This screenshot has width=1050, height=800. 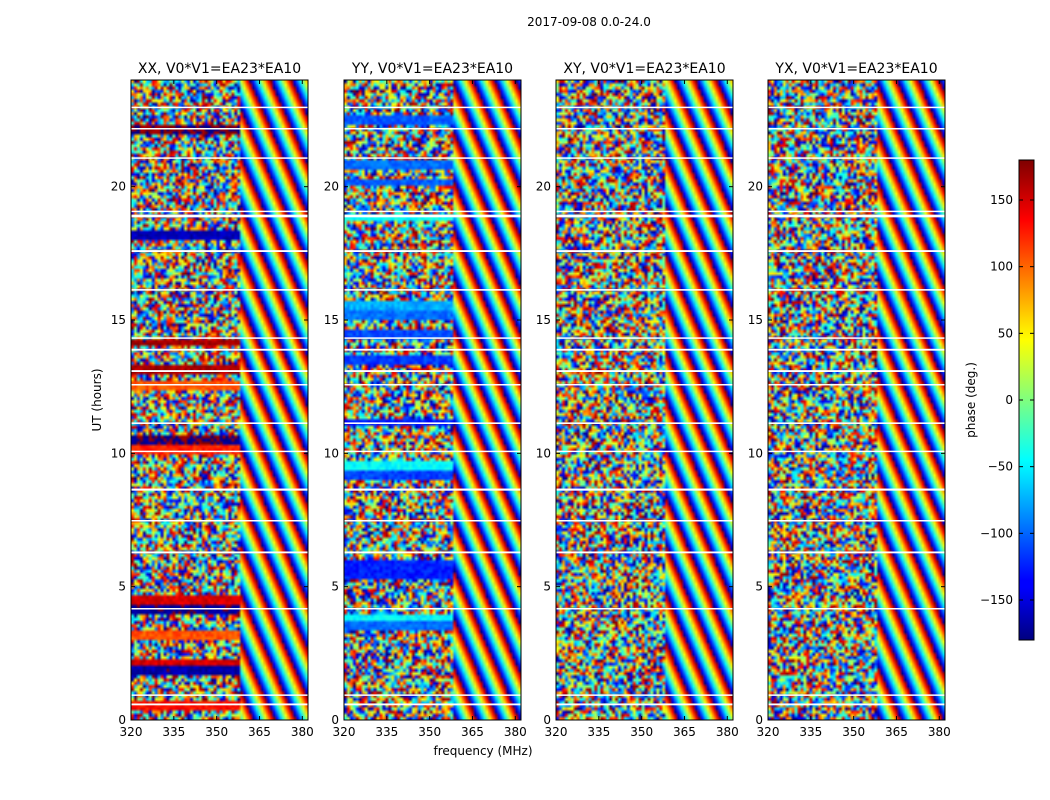 I want to click on colorbar-tick-label: 0, so click(x=1009, y=400).